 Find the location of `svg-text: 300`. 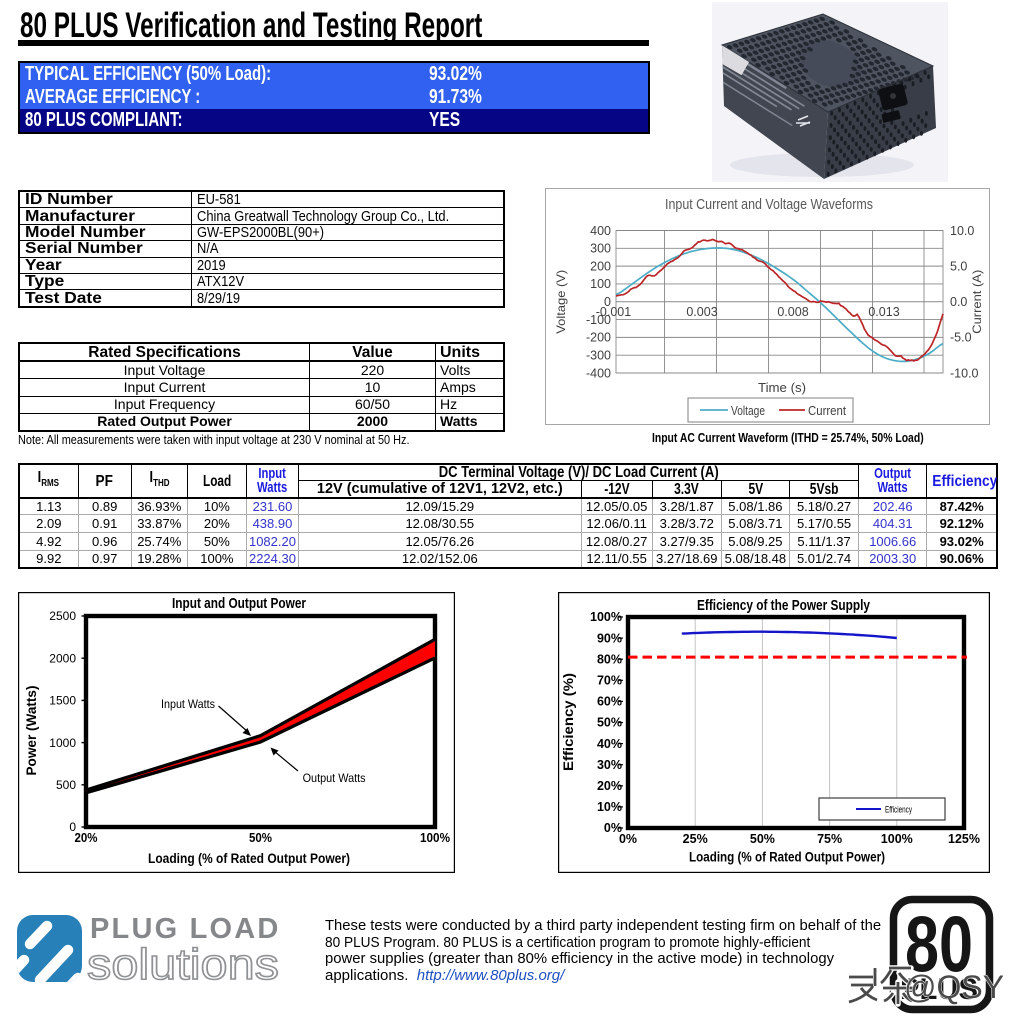

svg-text: 300 is located at coordinates (600, 249).